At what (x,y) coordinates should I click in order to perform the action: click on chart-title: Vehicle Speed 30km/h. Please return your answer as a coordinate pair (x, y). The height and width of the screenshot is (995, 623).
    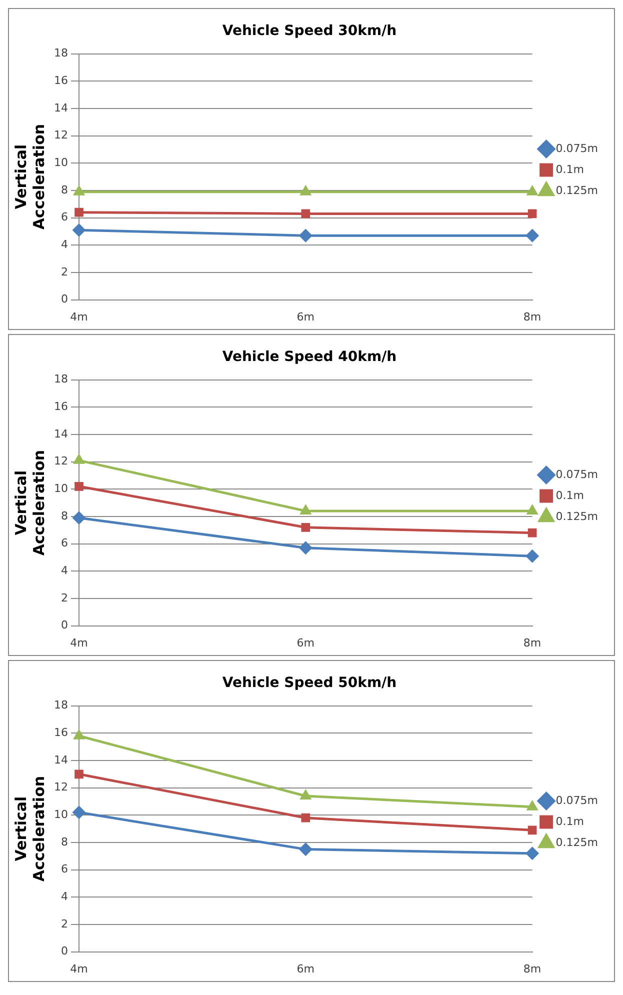
    Looking at the image, I should click on (309, 31).